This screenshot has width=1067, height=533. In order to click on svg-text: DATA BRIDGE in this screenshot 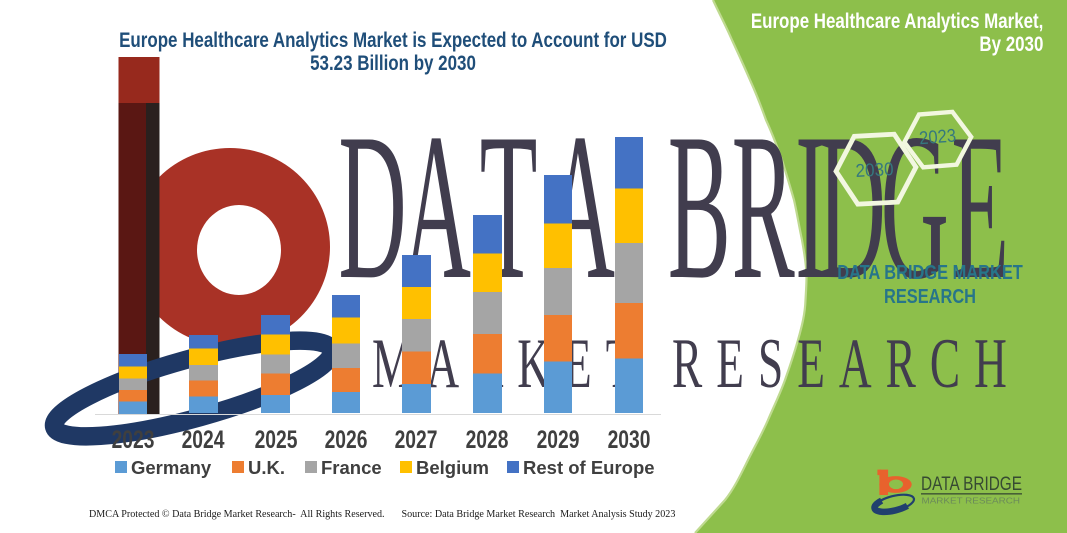, I will do `click(971, 484)`.